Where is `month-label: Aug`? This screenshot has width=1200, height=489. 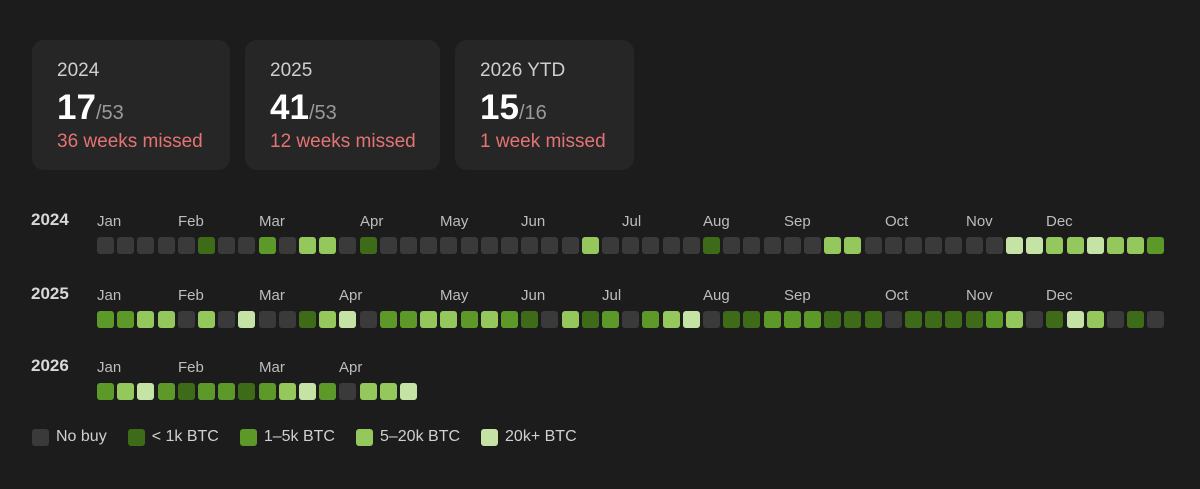 month-label: Aug is located at coordinates (716, 295).